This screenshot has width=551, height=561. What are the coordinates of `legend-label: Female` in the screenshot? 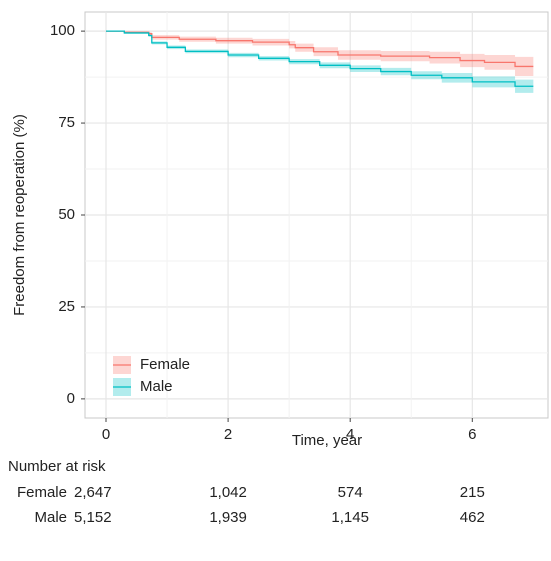 It's located at (165, 364).